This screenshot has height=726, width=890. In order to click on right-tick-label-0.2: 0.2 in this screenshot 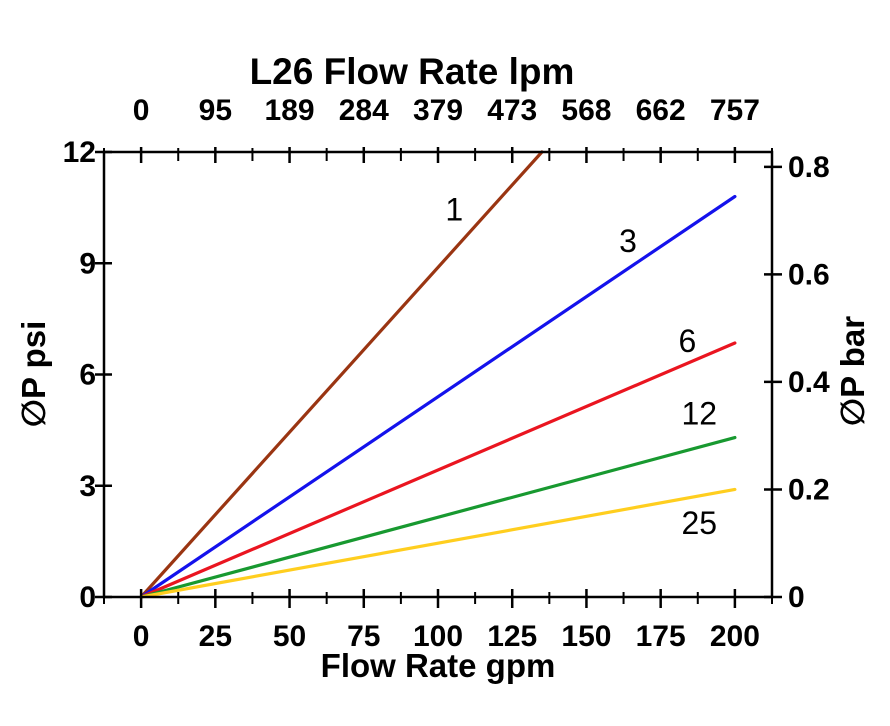, I will do `click(809, 489)`.